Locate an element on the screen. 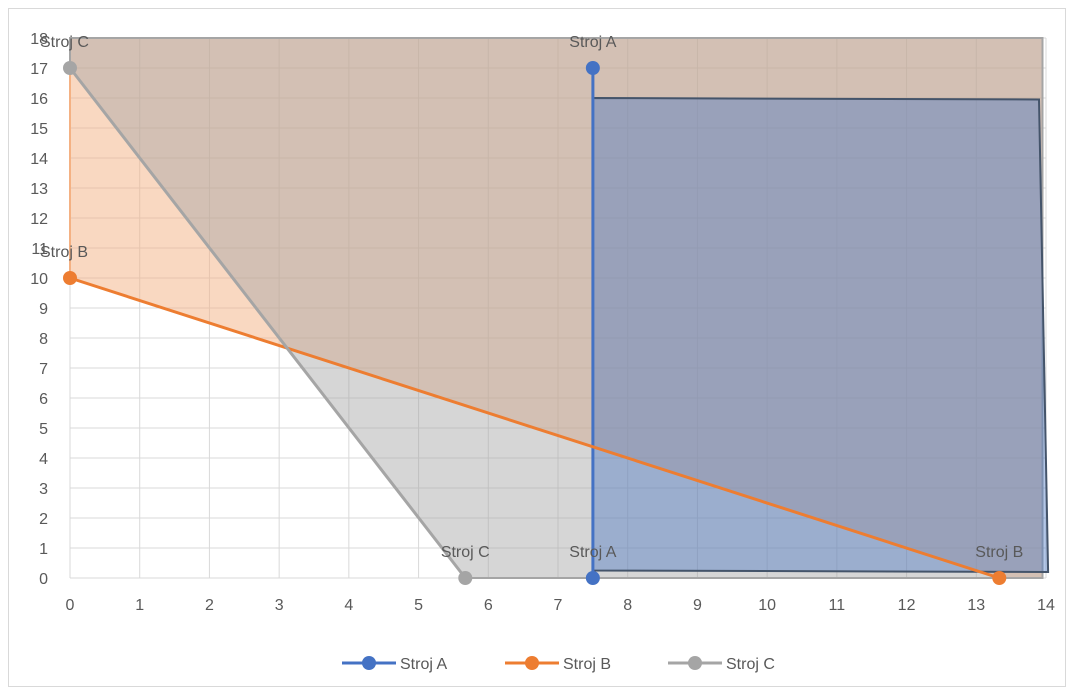  x-tick-label-13: 13 is located at coordinates (976, 605).